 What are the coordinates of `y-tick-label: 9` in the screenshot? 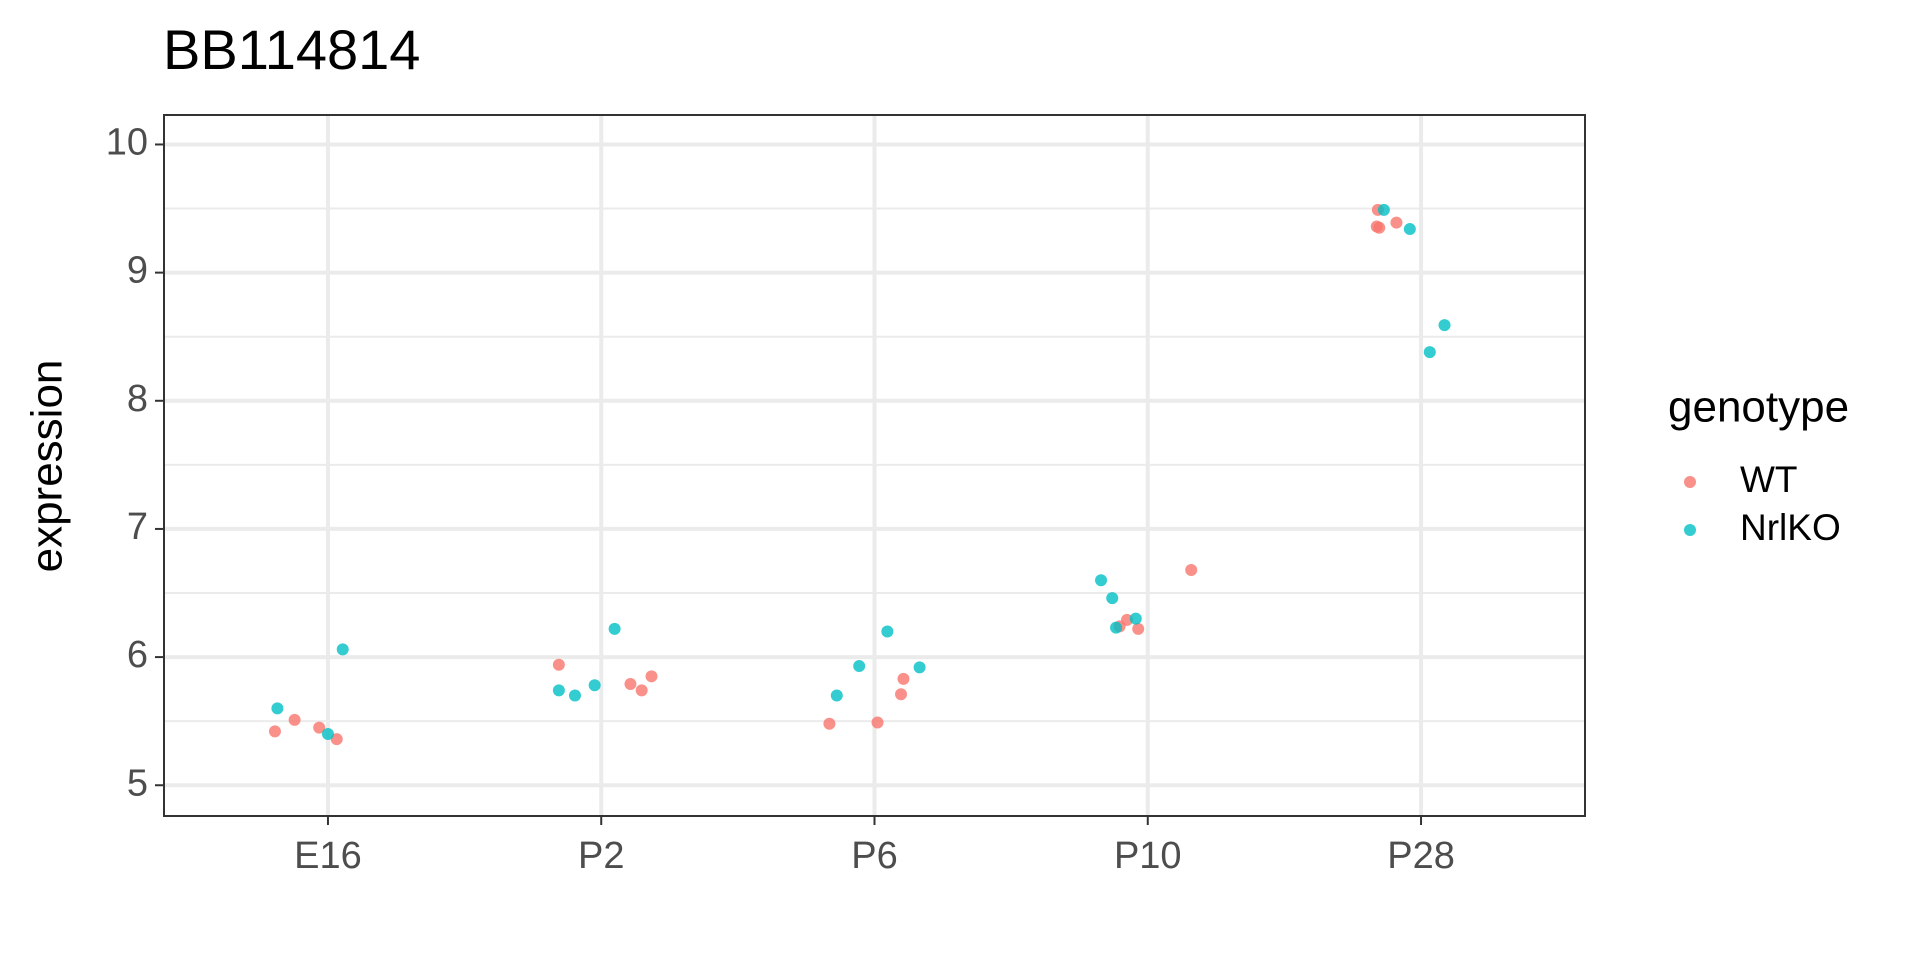 It's located at (137, 271).